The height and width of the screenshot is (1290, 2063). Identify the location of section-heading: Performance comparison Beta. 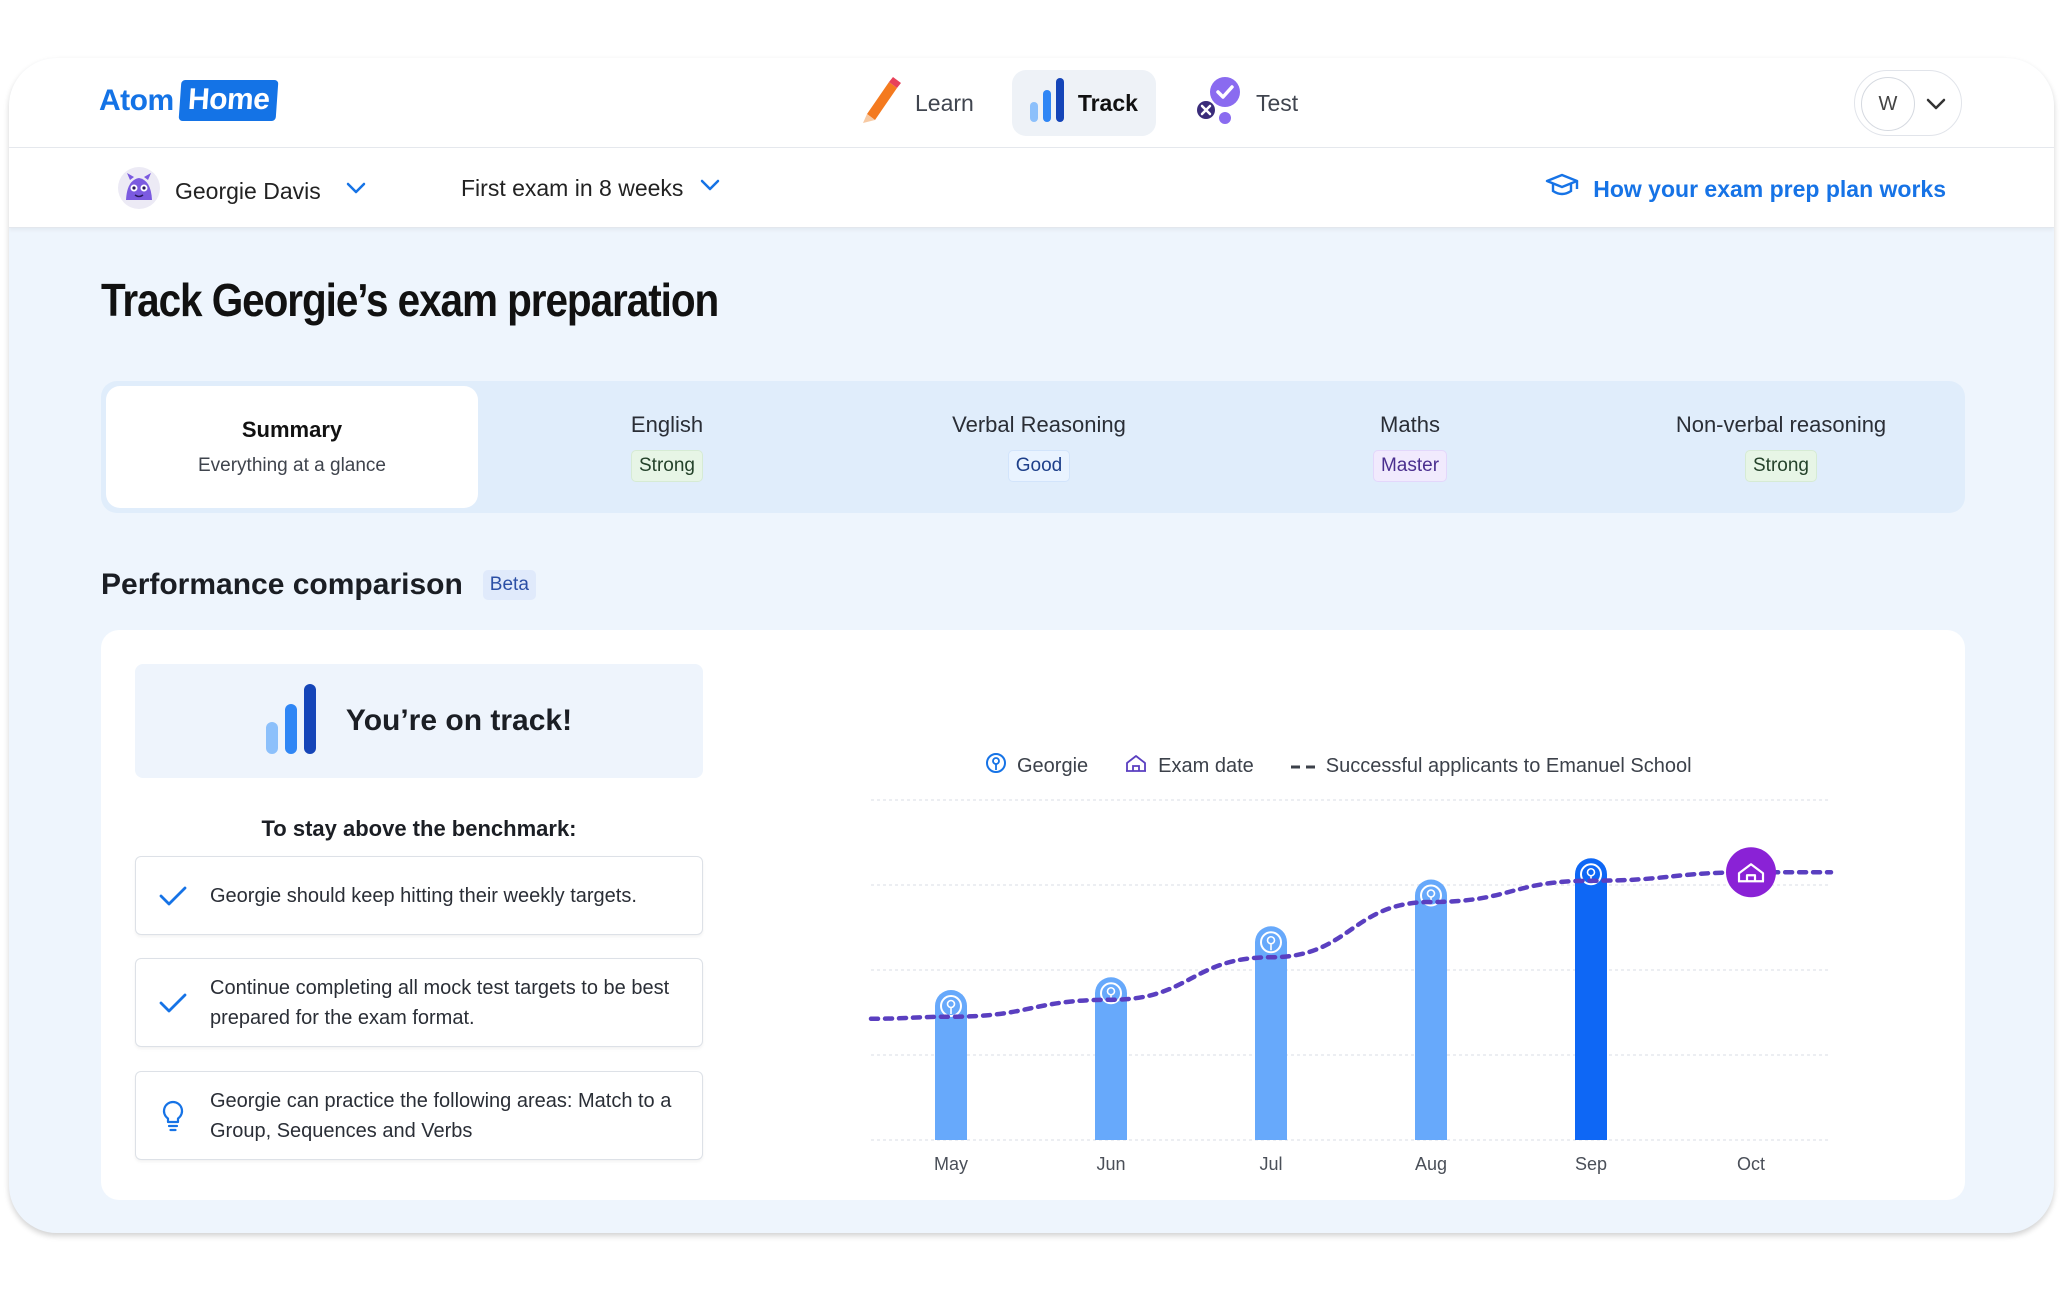
(318, 585).